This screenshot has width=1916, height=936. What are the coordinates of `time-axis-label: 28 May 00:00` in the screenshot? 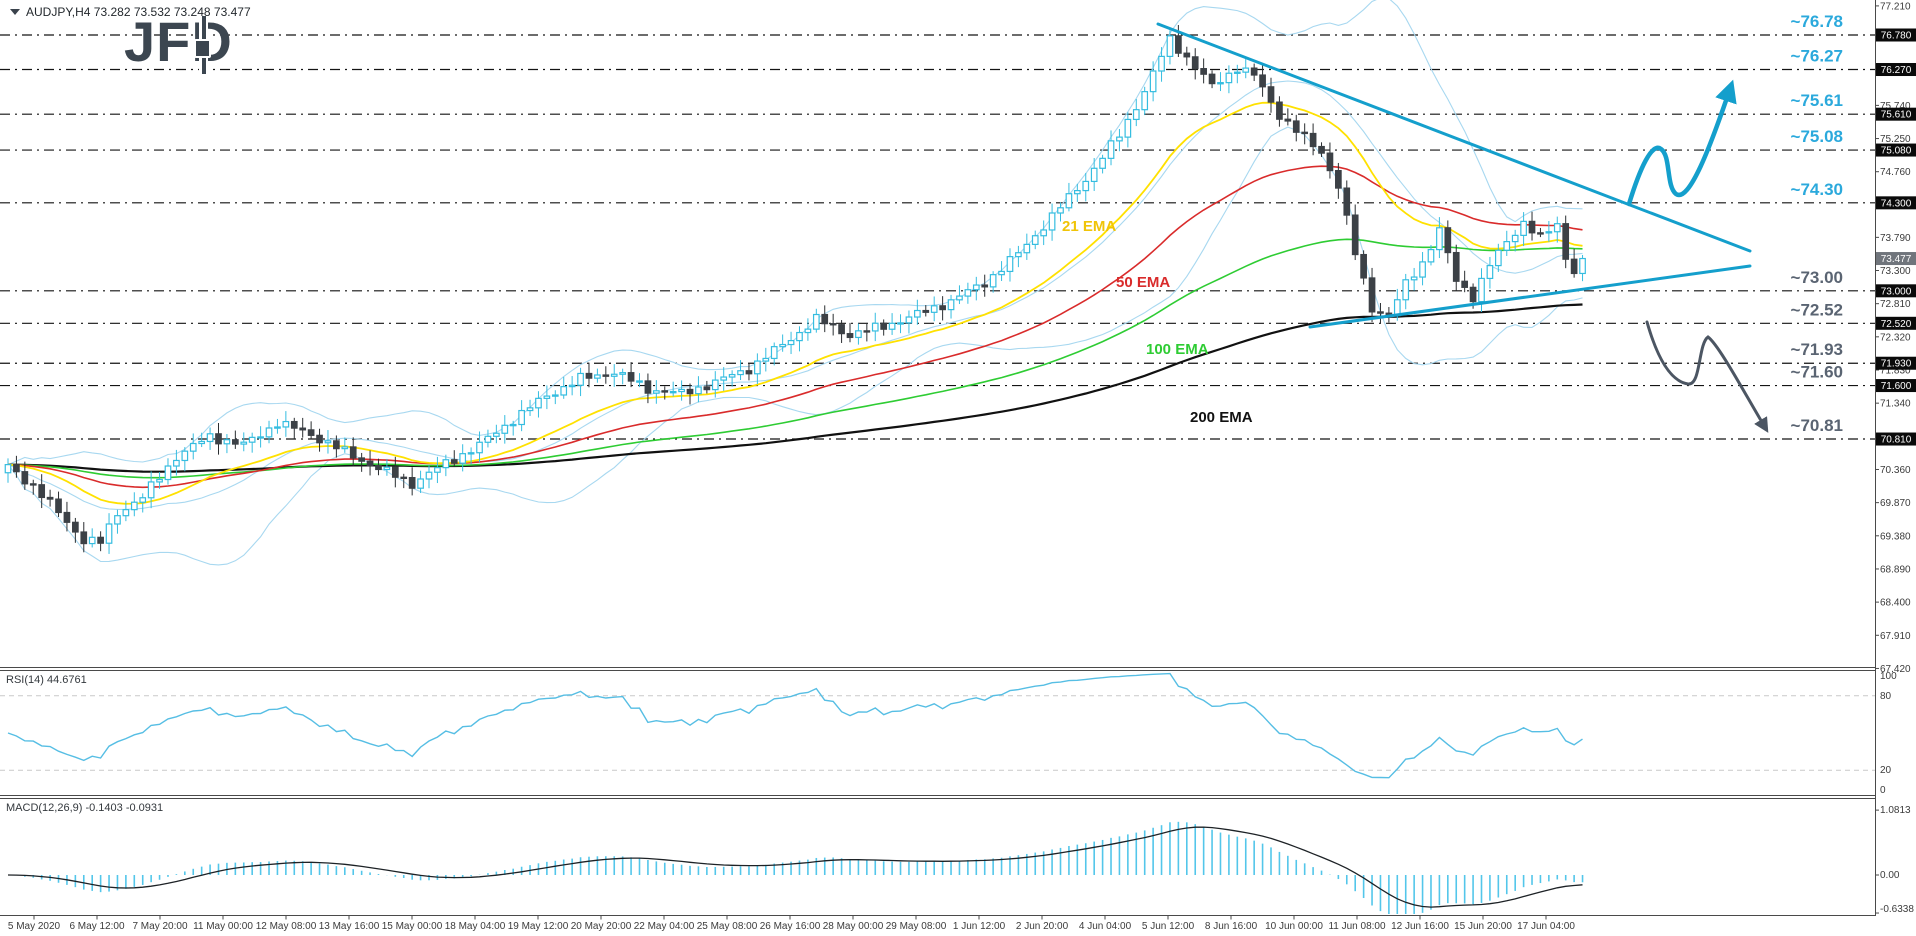 It's located at (853, 926).